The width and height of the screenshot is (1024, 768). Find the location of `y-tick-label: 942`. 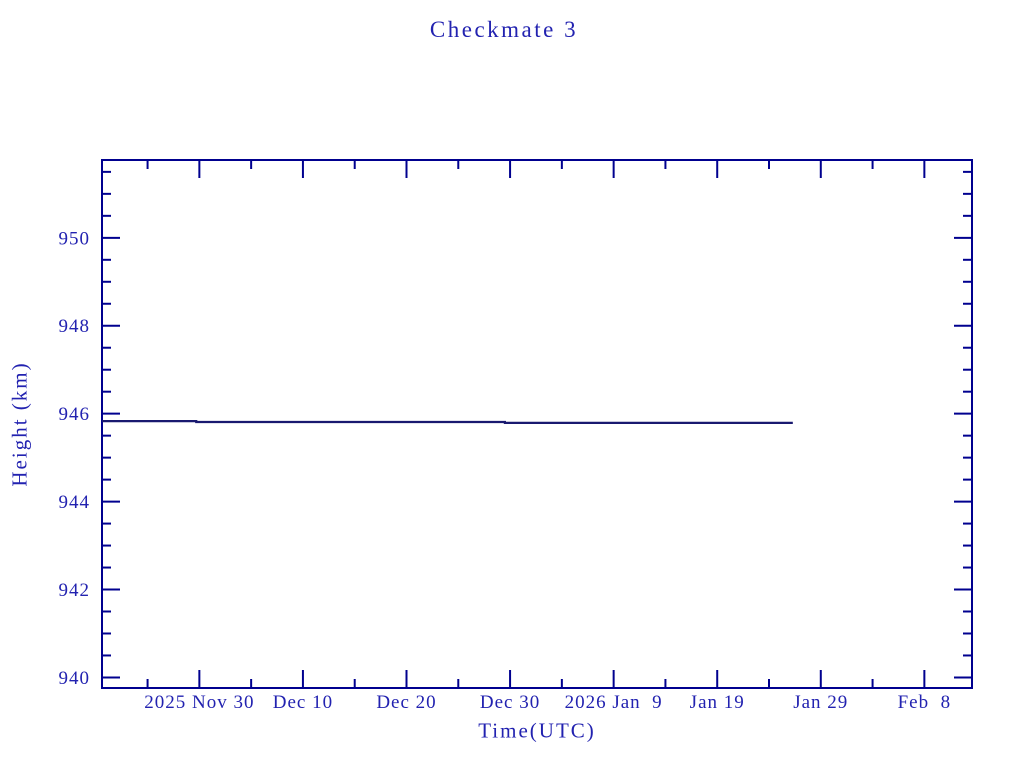

y-tick-label: 942 is located at coordinates (75, 590).